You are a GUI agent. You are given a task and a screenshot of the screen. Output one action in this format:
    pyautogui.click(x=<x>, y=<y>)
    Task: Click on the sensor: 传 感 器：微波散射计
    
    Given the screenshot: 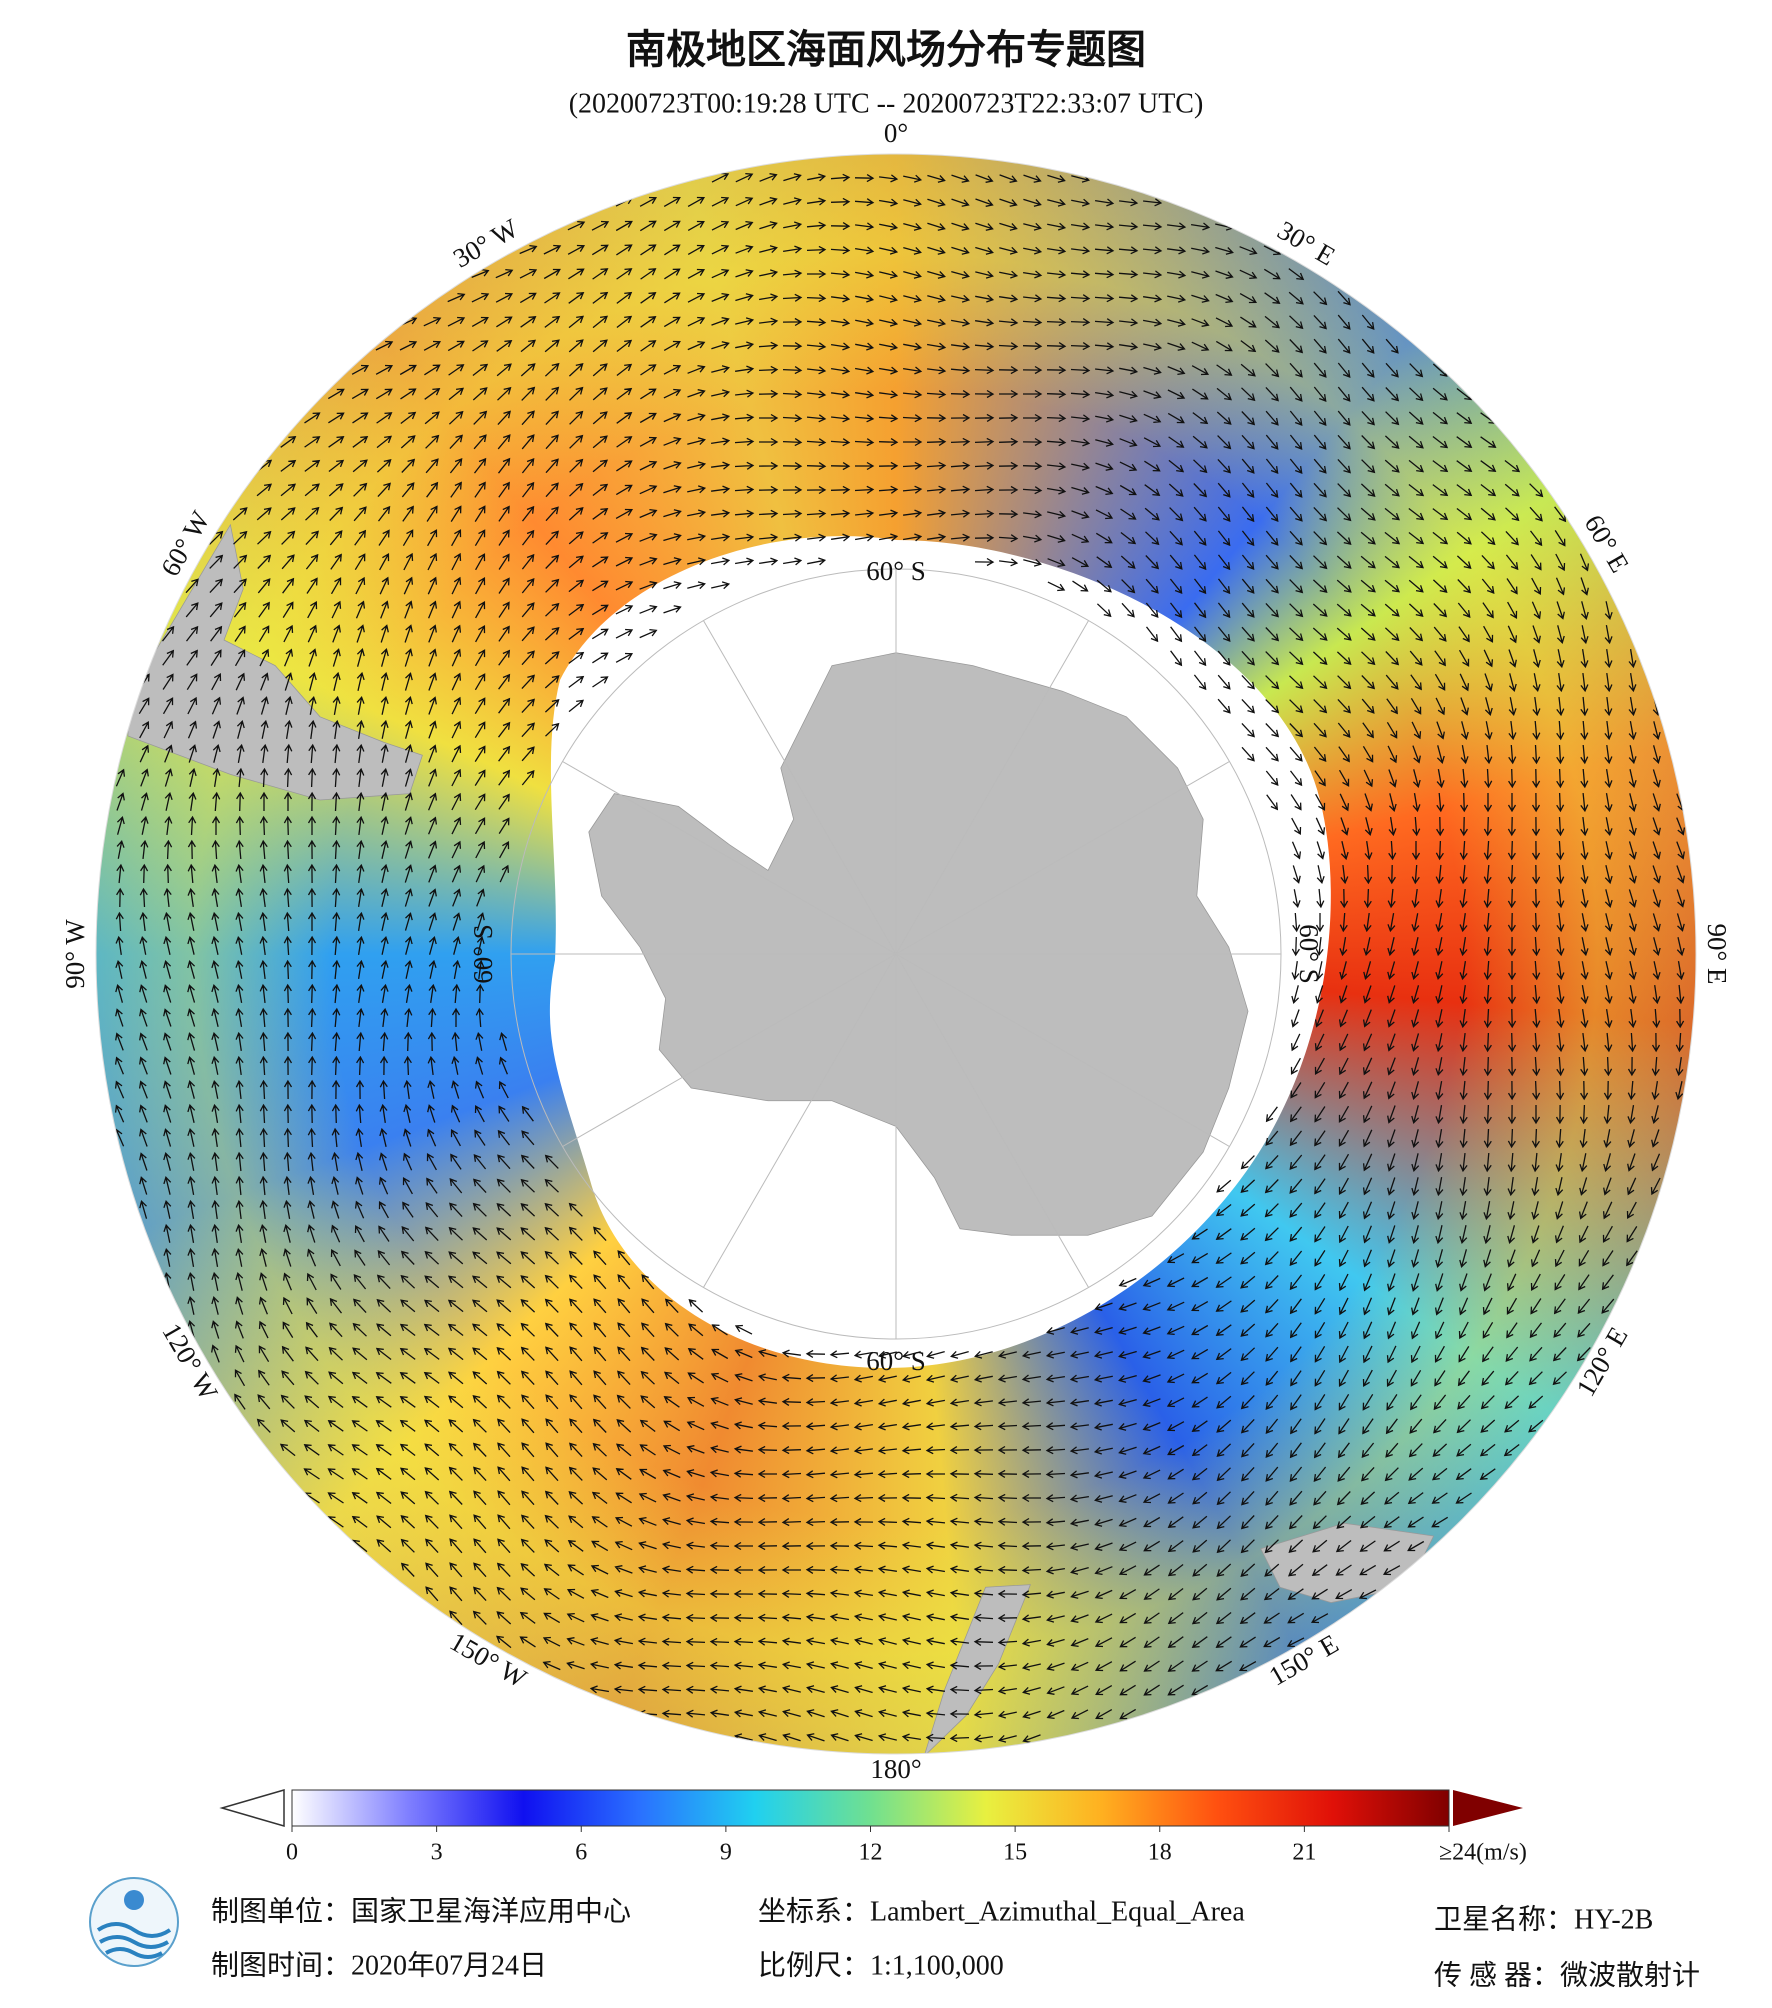 What is the action you would take?
    pyautogui.click(x=1567, y=1975)
    